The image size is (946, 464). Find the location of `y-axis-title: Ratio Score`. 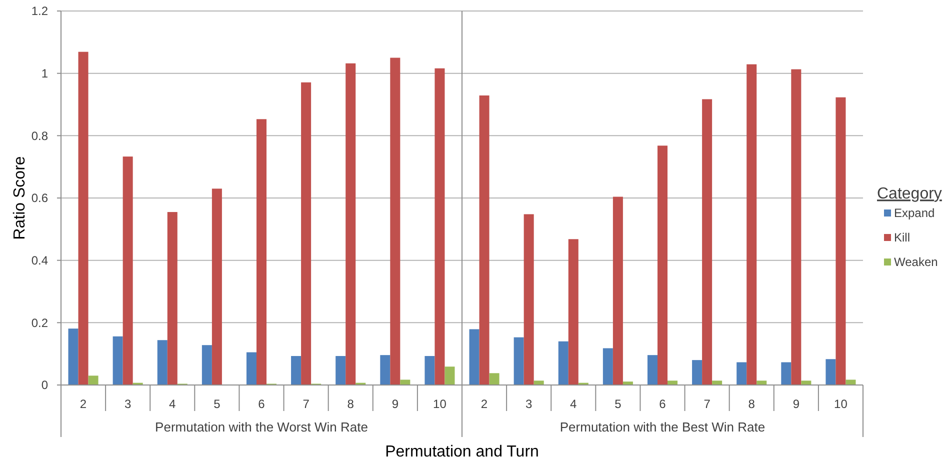

y-axis-title: Ratio Score is located at coordinates (20, 198).